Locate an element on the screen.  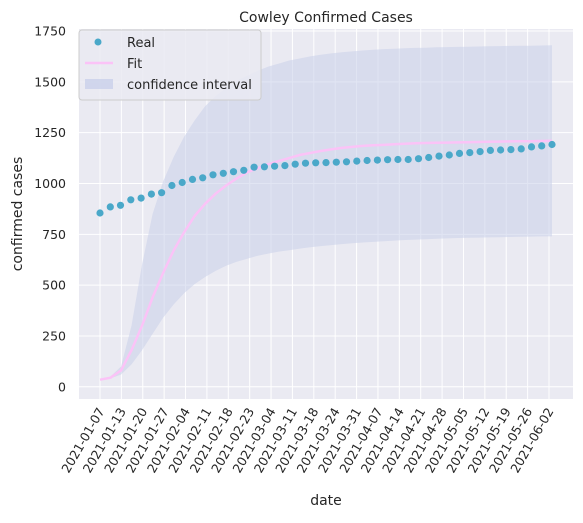
legend-real-label: Real is located at coordinates (141, 43).